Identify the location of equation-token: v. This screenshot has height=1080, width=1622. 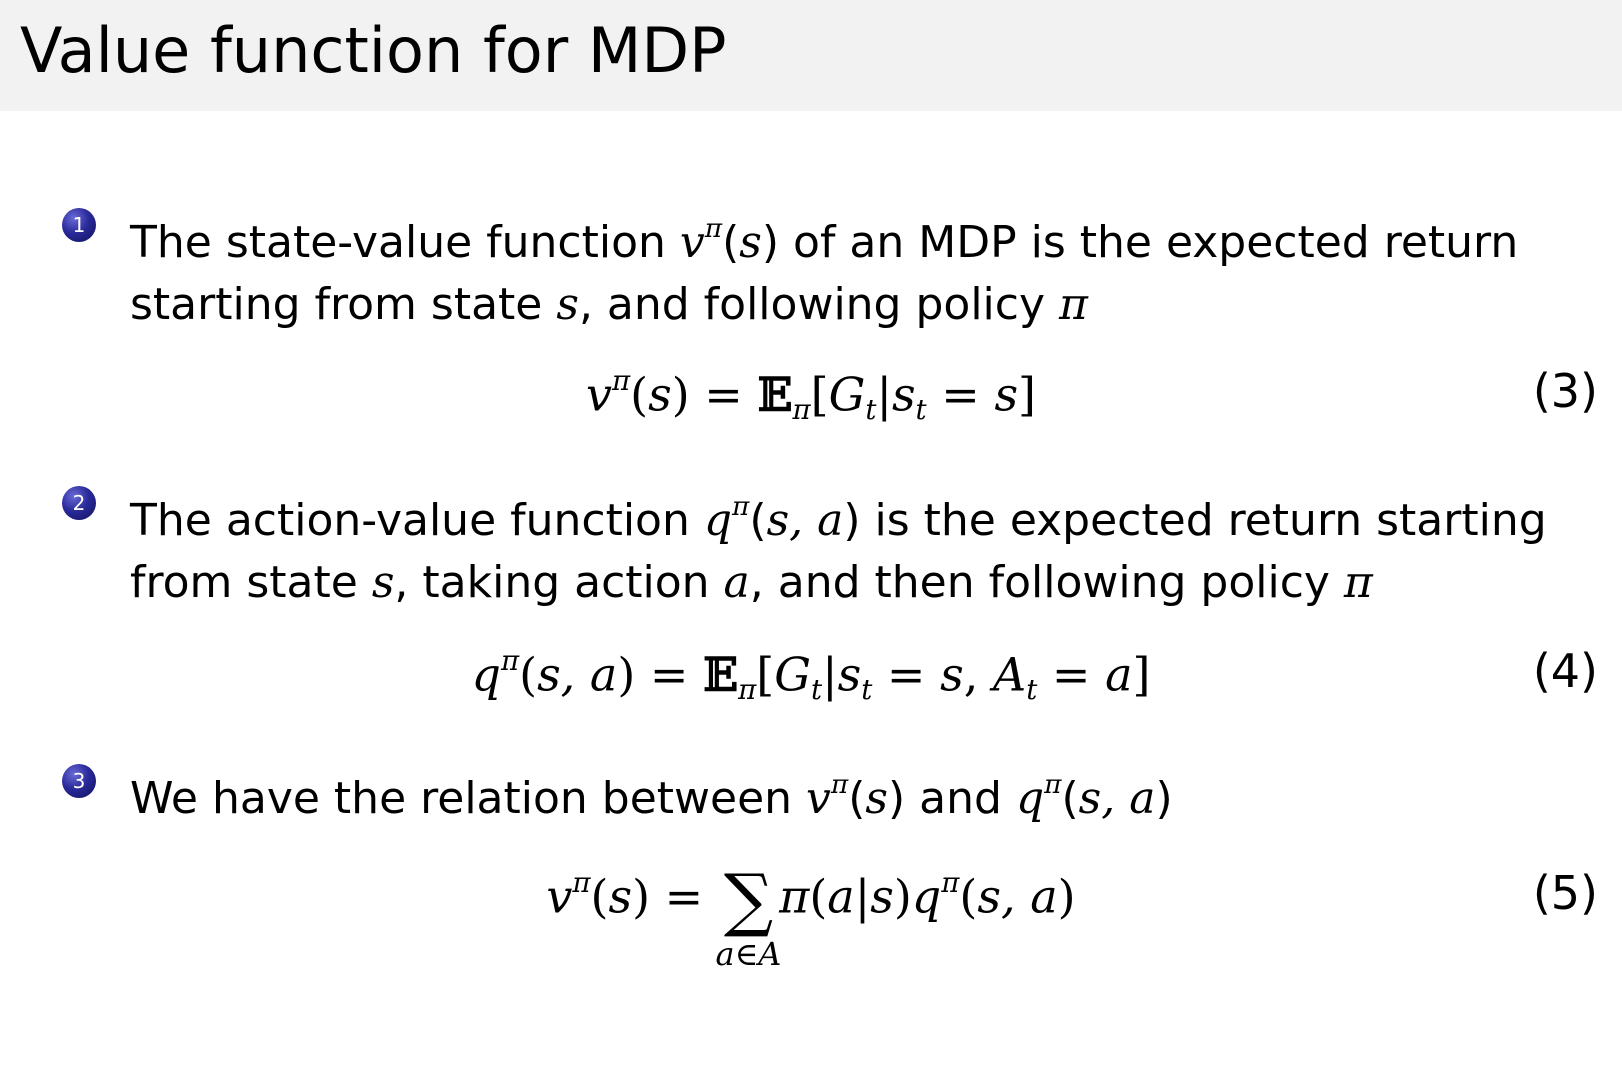
(599, 394).